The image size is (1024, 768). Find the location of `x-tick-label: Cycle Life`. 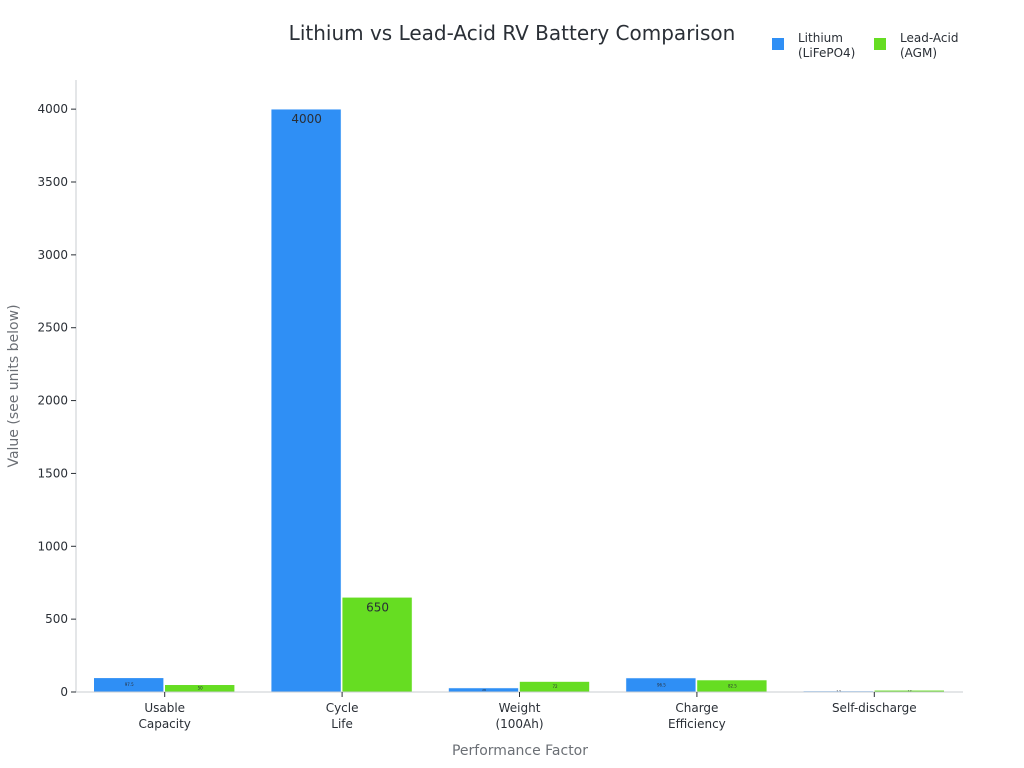

x-tick-label: Cycle Life is located at coordinates (342, 716).